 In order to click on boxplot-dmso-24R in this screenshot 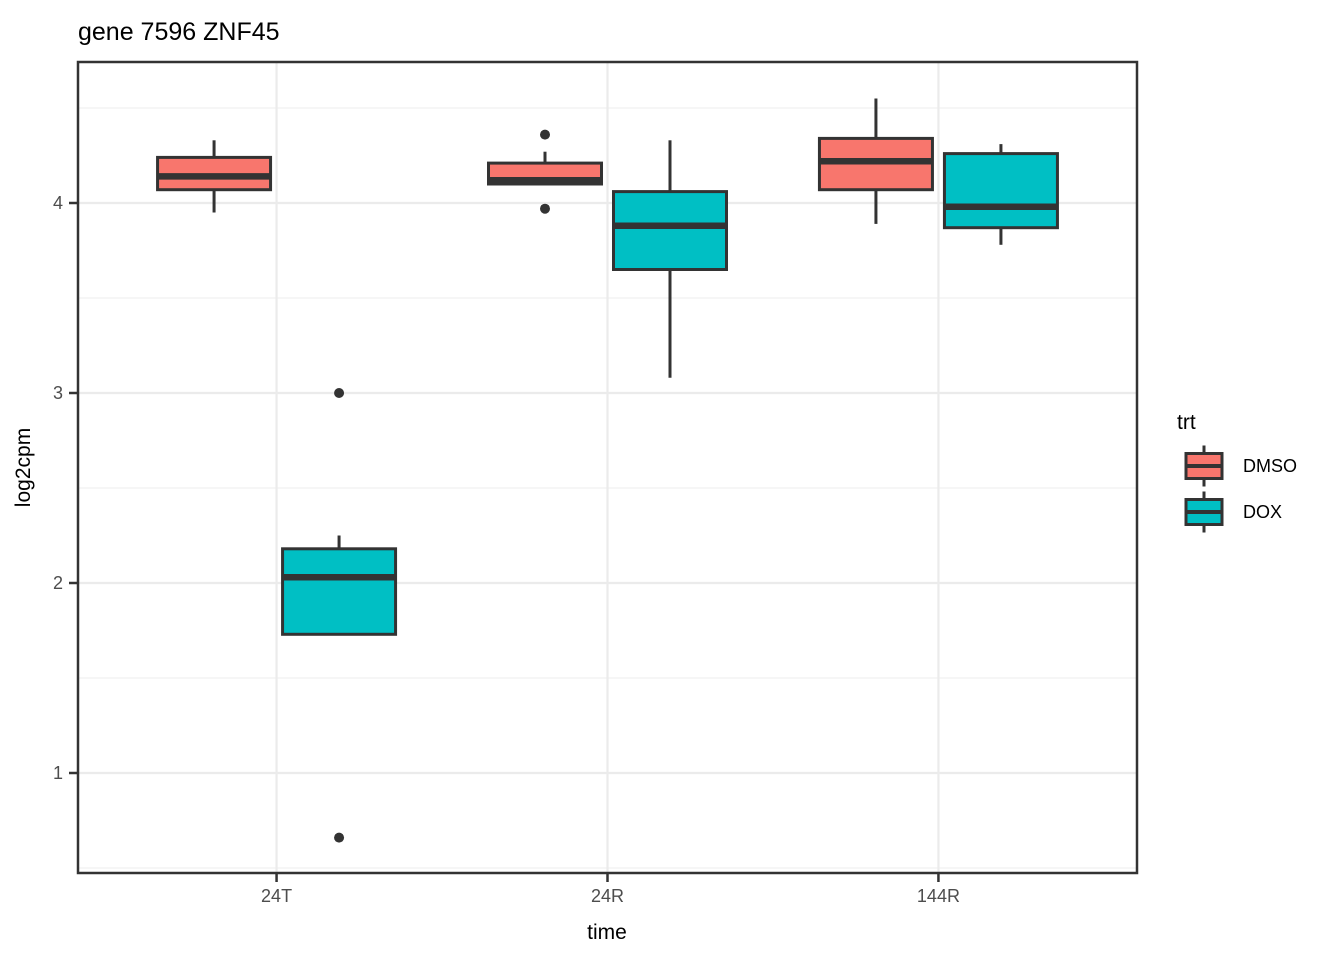, I will do `click(545, 171)`.